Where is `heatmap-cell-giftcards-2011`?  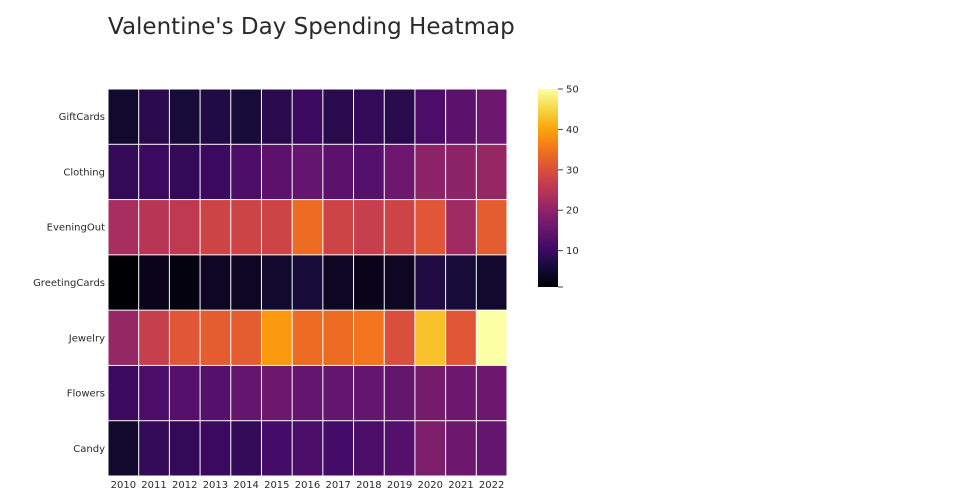 heatmap-cell-giftcards-2011 is located at coordinates (154, 116).